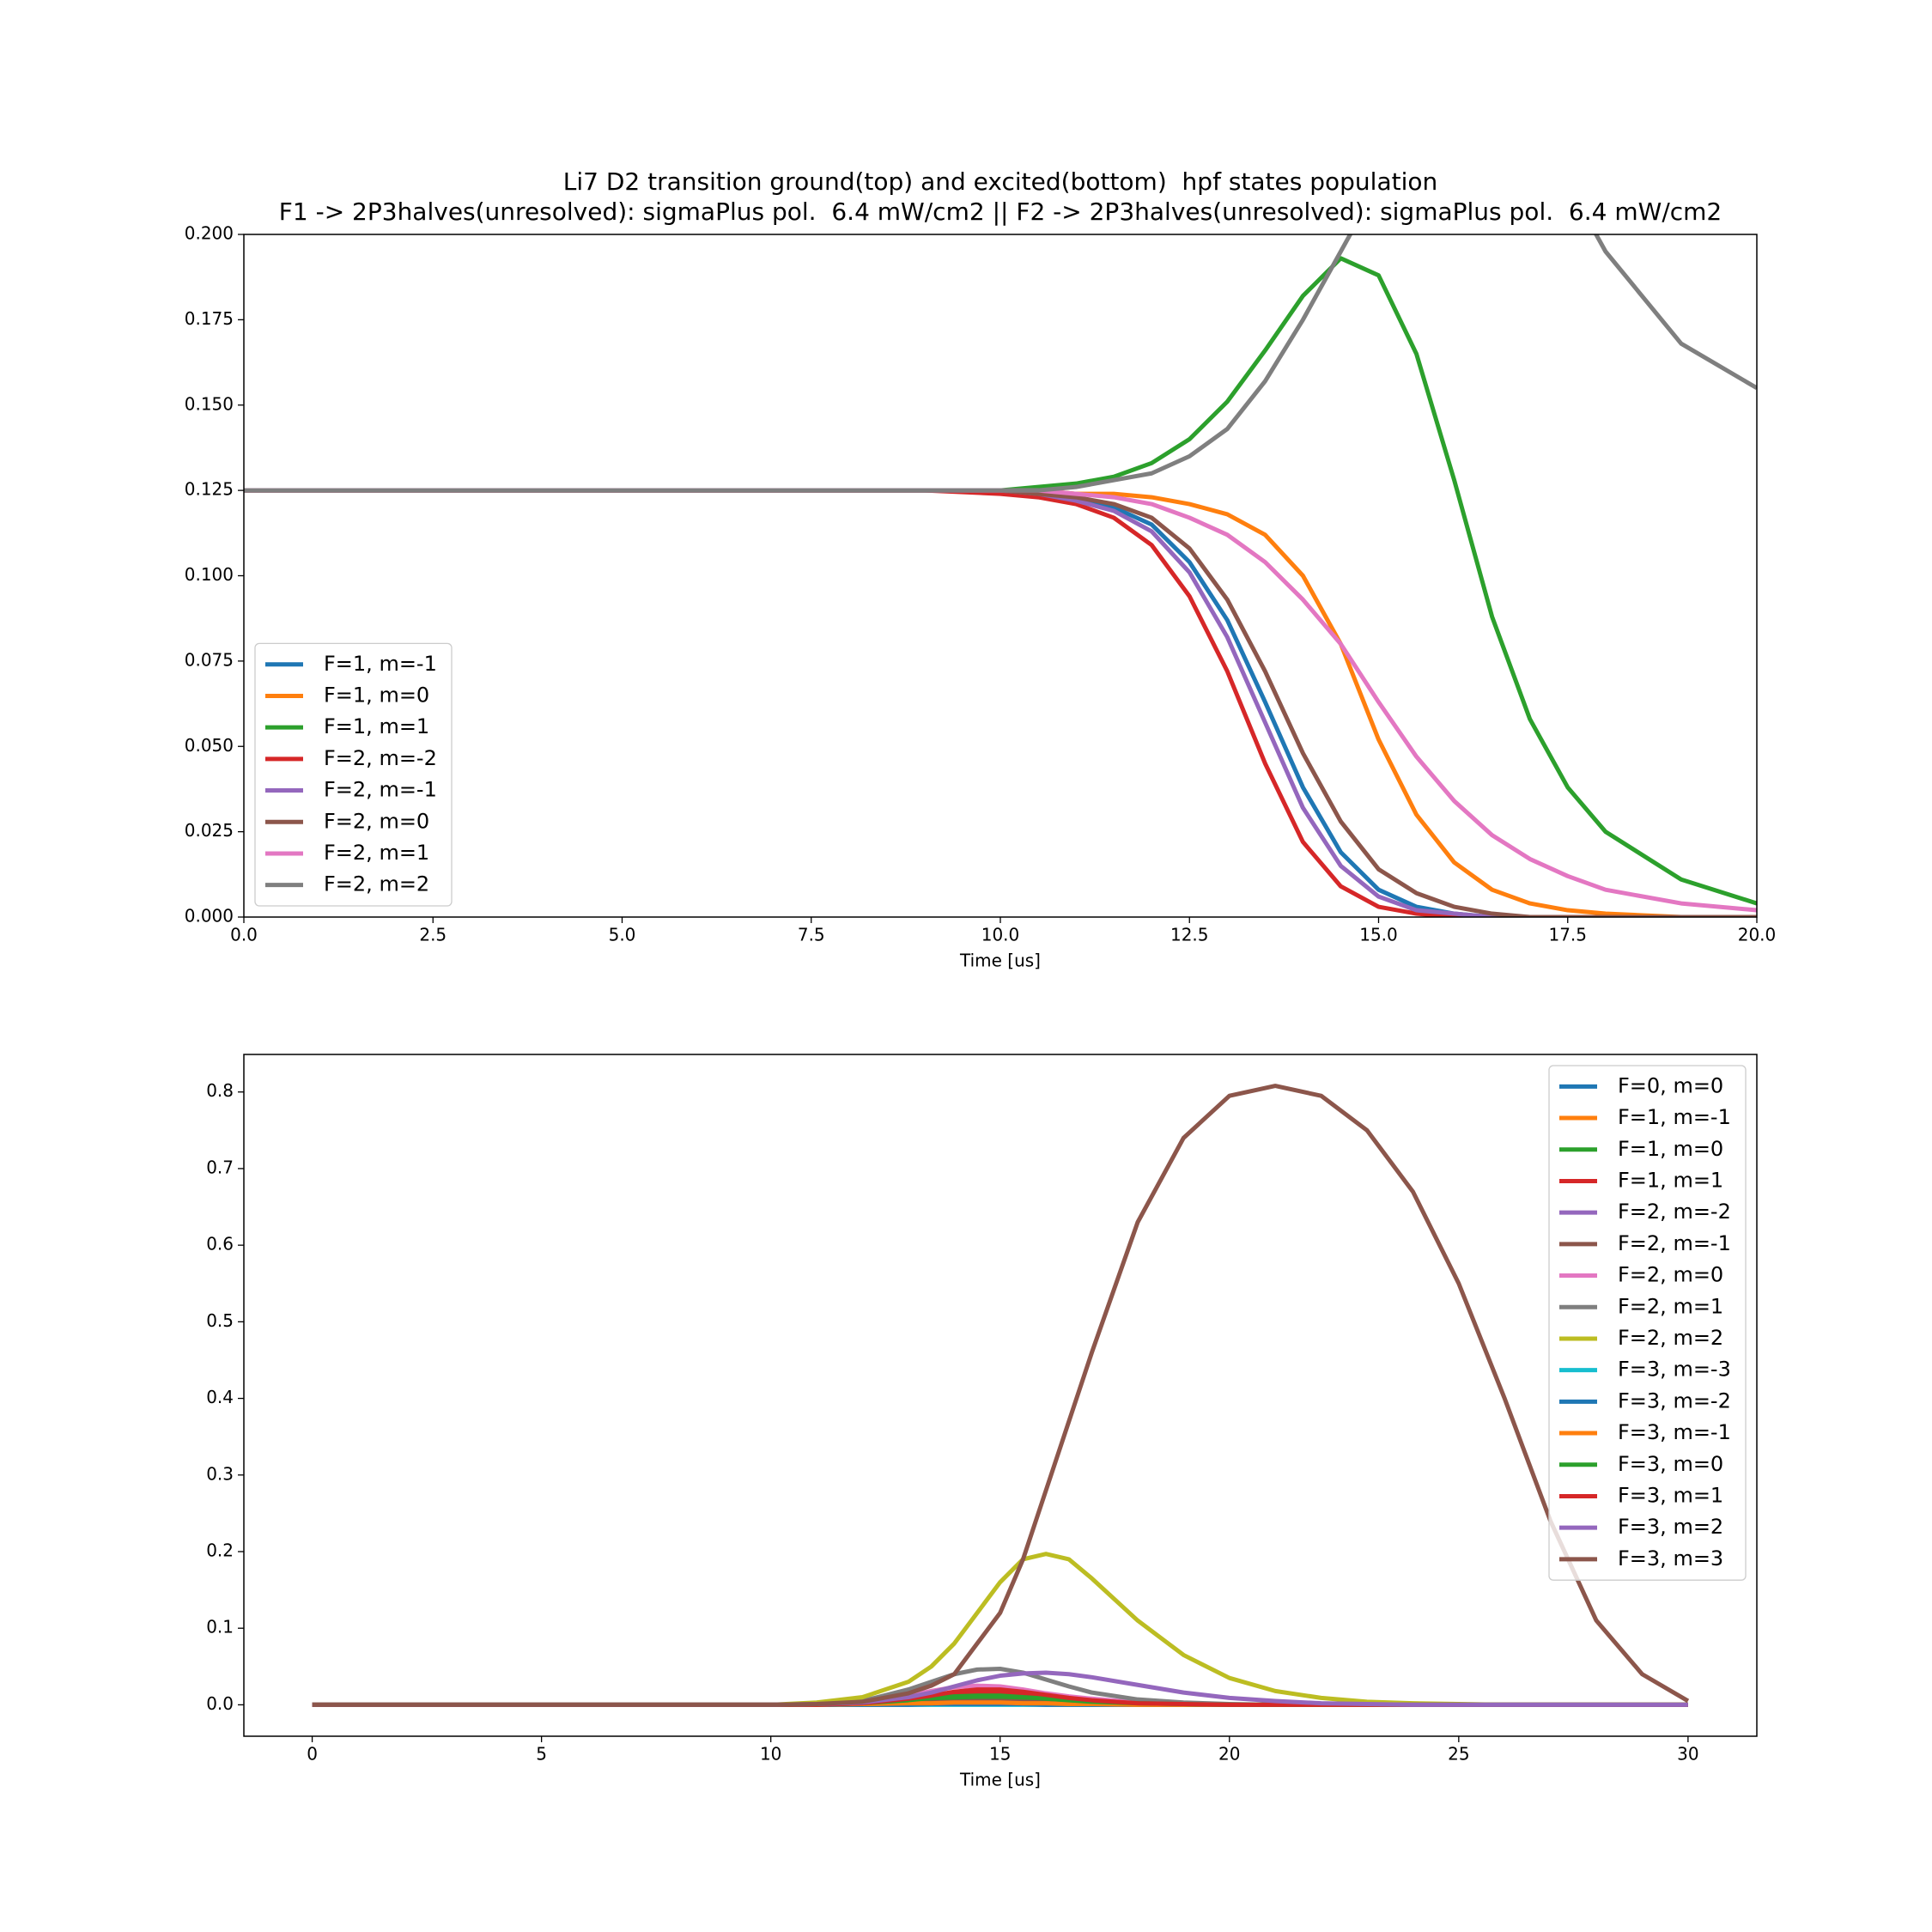  I want to click on y-tick-label: 0.075, so click(209, 660).